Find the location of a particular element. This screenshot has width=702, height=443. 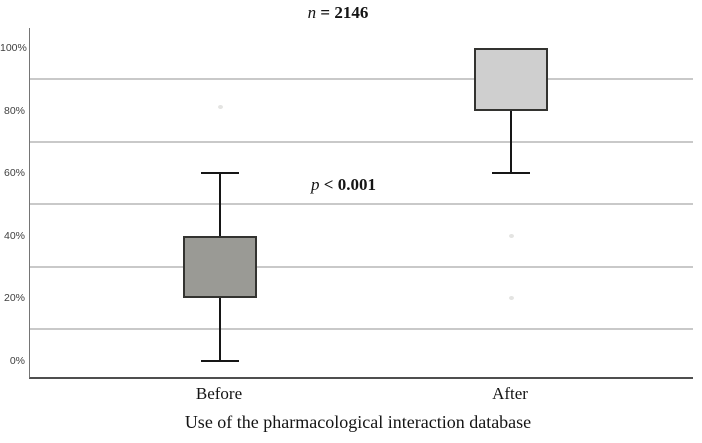

y-tick-label-20: 20% is located at coordinates (14, 298).